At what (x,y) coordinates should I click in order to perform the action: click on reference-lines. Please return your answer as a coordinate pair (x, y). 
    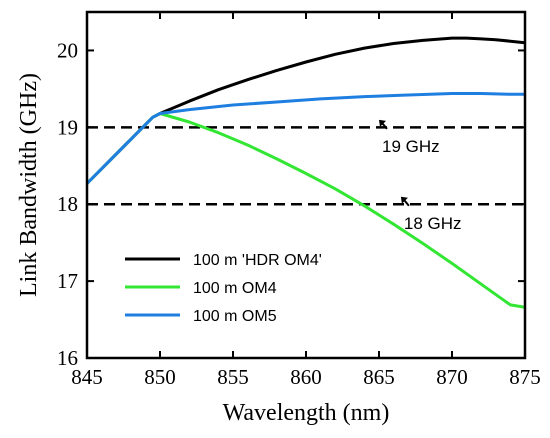
    Looking at the image, I should click on (306, 166).